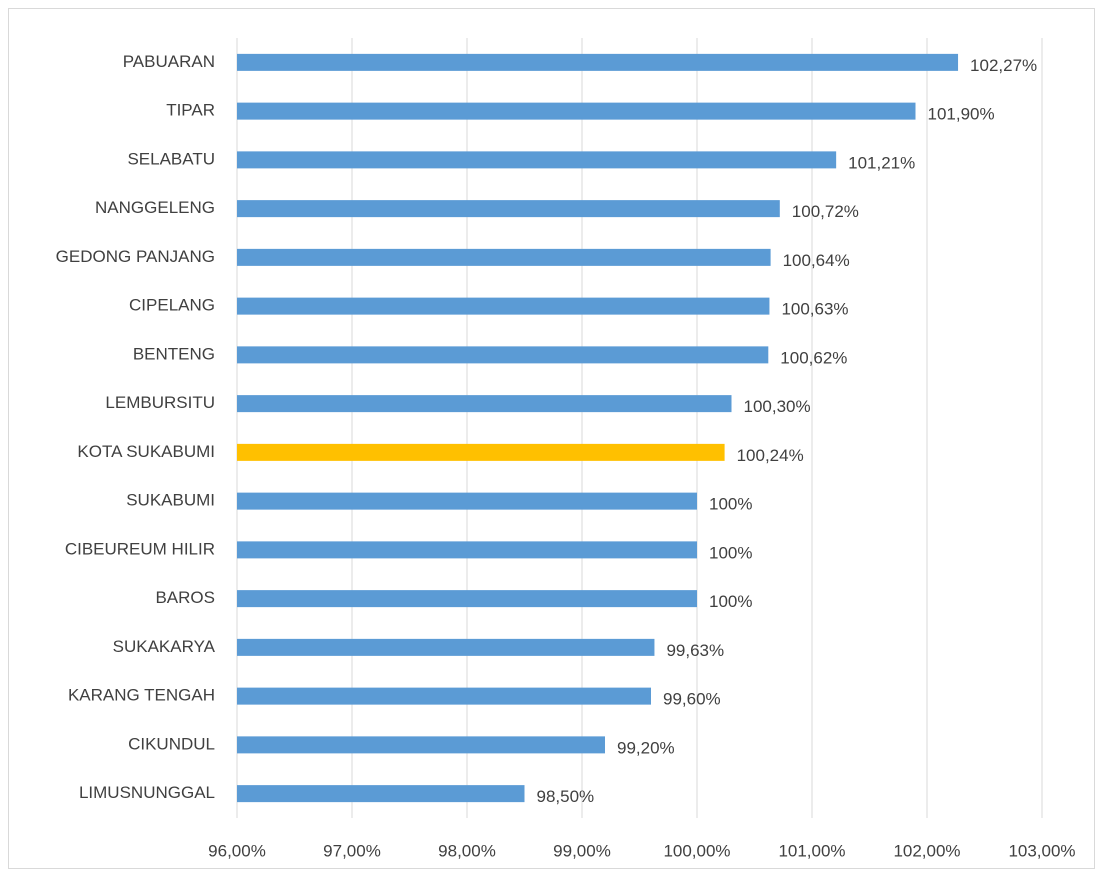  I want to click on x-tick-label: 102,00%, so click(926, 850).